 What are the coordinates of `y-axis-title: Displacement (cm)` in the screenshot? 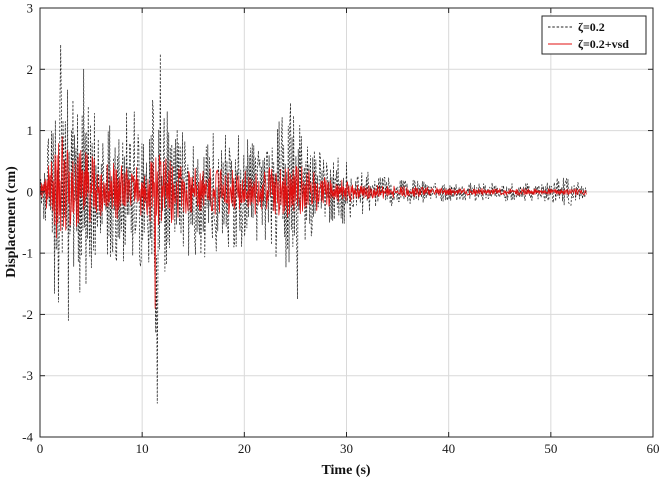 It's located at (11, 222).